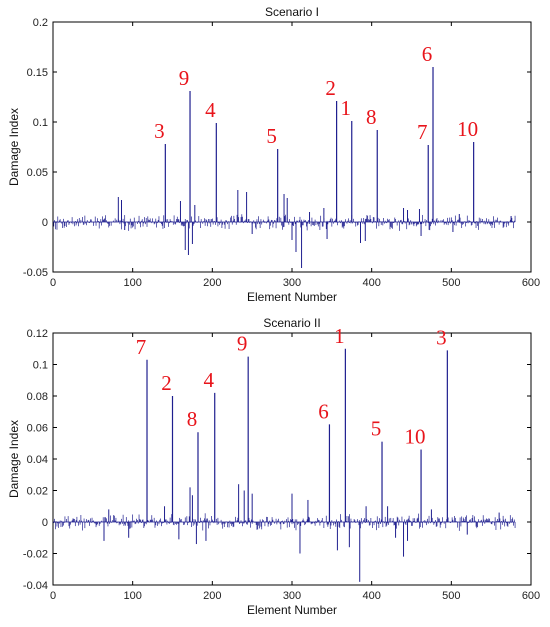  What do you see at coordinates (35, 586) in the screenshot?
I see `y-tick-label: -0.04` at bounding box center [35, 586].